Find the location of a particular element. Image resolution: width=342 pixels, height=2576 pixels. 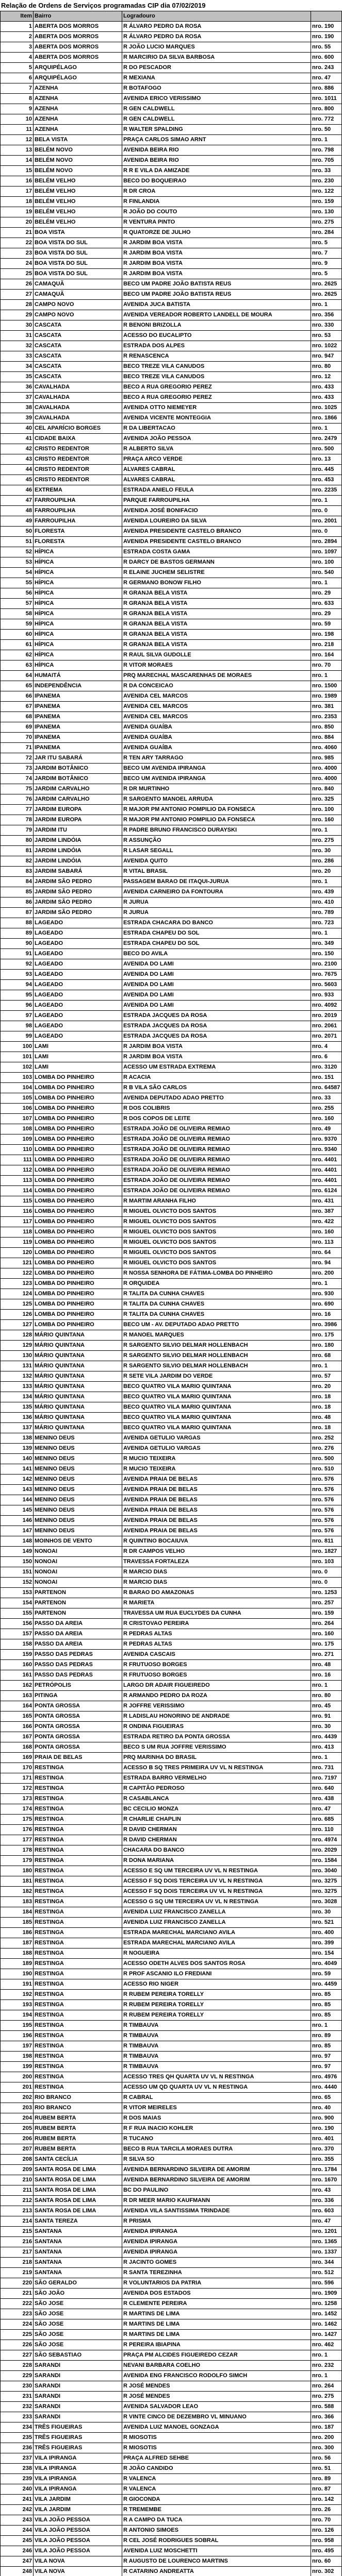

bairro-cell: RUBEM BERTA is located at coordinates (78, 2149).